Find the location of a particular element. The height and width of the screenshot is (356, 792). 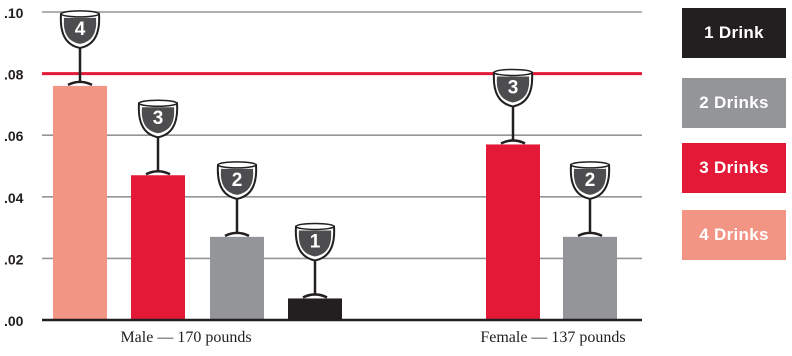

x-category-label-0: Male — 170 pounds is located at coordinates (185, 337).